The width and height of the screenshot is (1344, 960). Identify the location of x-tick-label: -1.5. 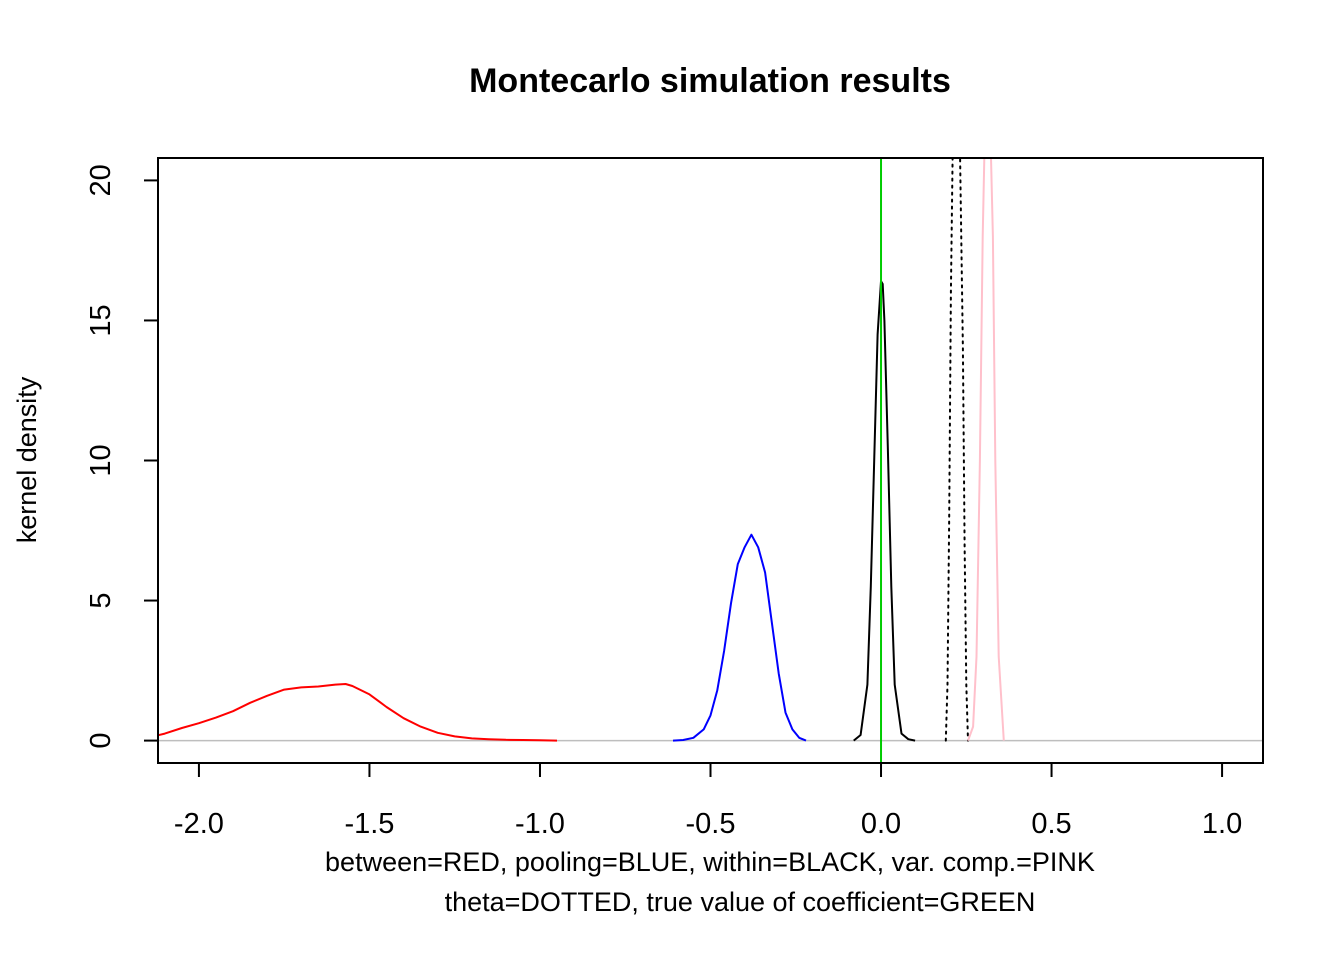
(369, 824).